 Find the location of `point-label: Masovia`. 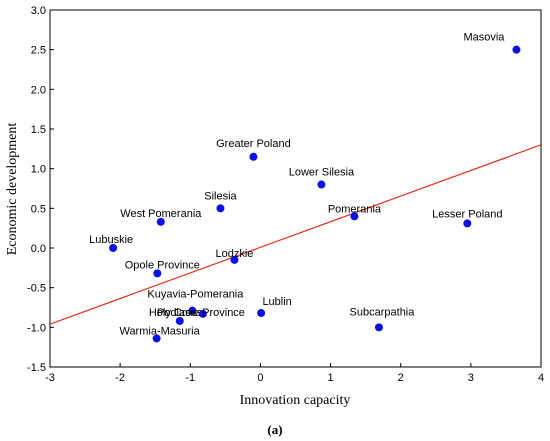

point-label: Masovia is located at coordinates (484, 38).